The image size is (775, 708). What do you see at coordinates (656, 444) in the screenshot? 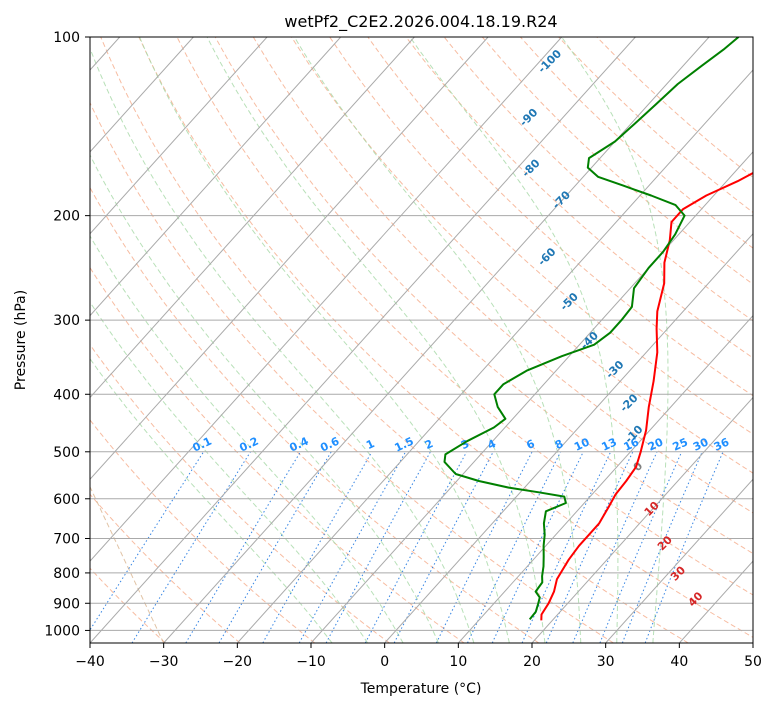
I see `mixing-ratio-label: 20` at bounding box center [656, 444].